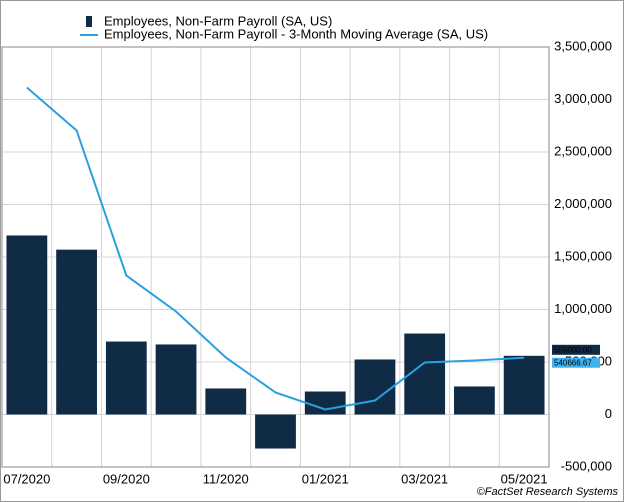  I want to click on y-tick-label: 1,000,000, so click(583, 308).